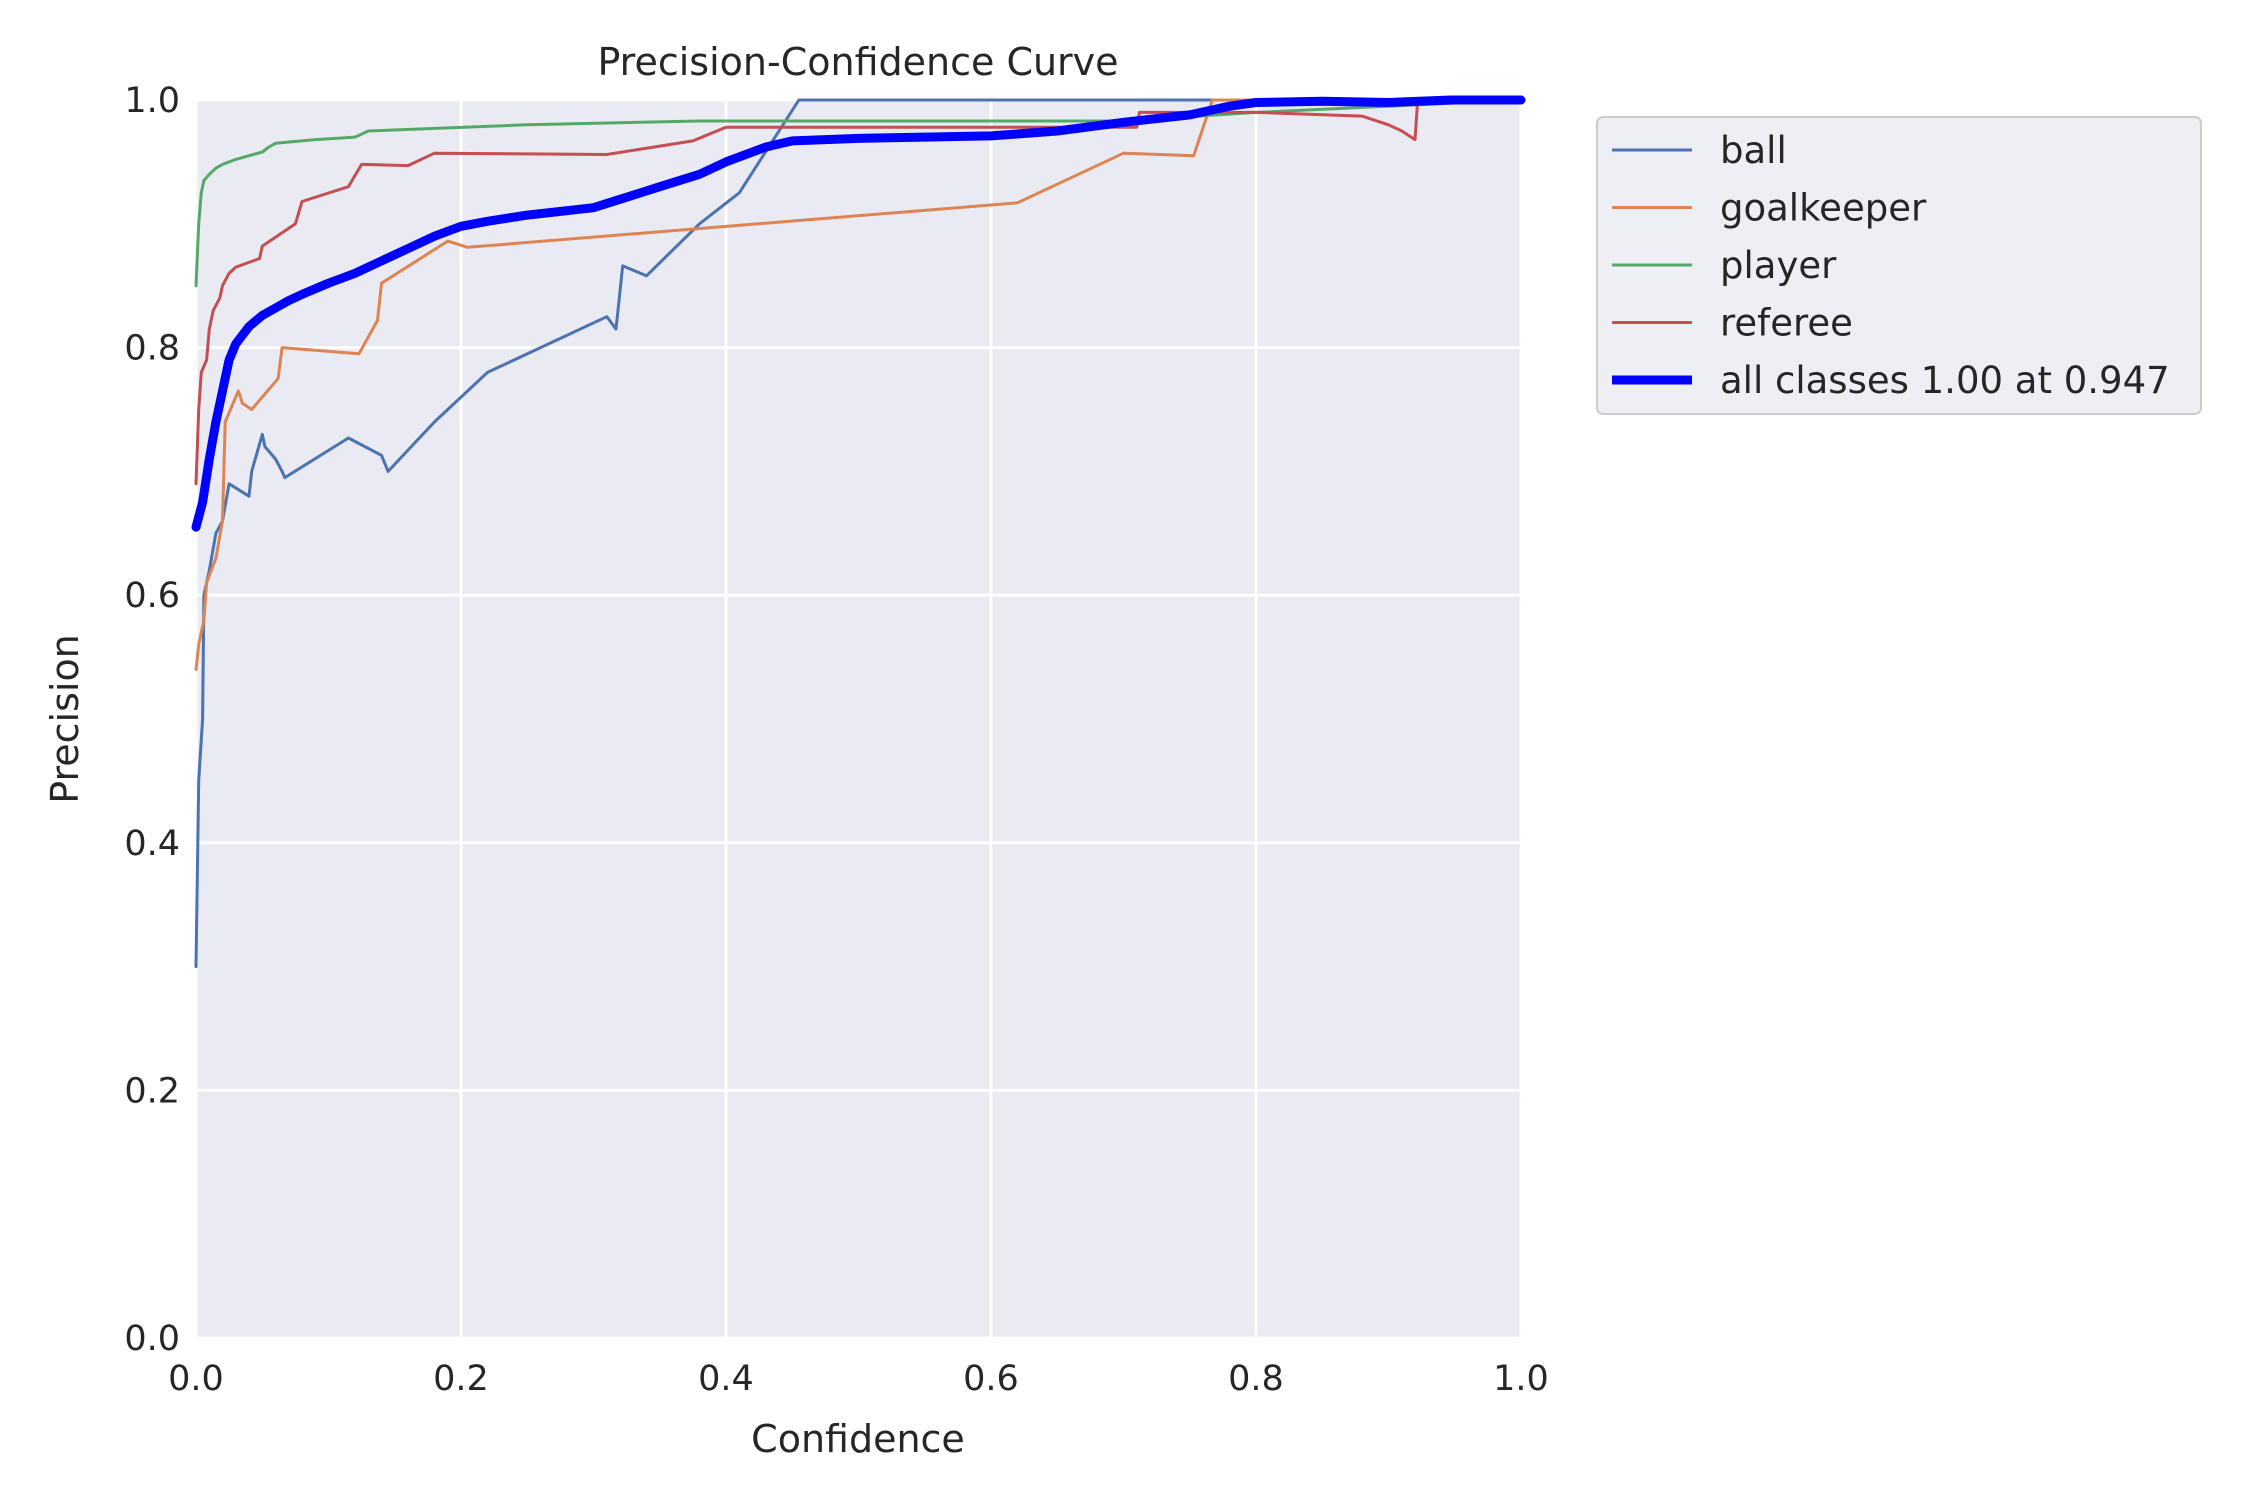 The image size is (2250, 1500). Describe the element at coordinates (1256, 1379) in the screenshot. I see `x-tick-label: 0.8` at that location.